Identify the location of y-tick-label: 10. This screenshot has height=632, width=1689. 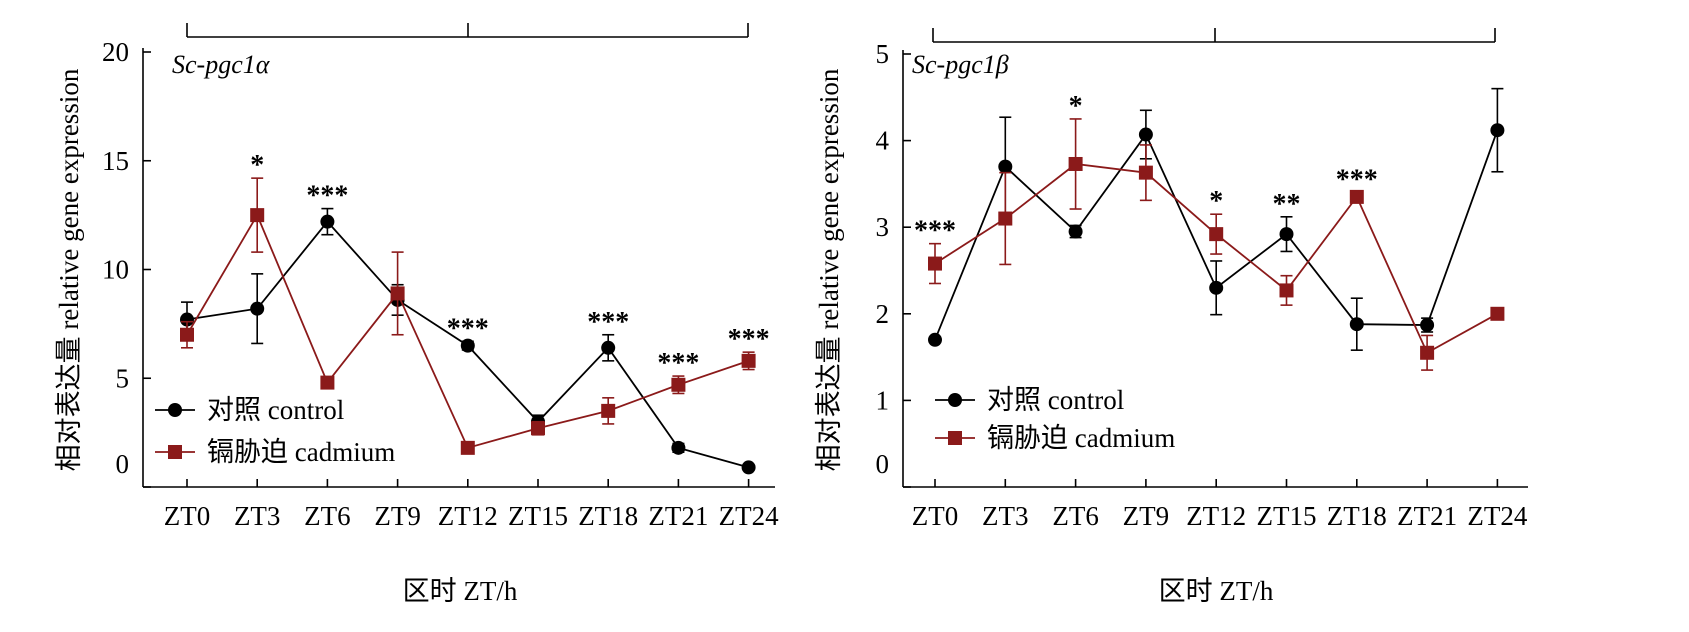
(115, 270).